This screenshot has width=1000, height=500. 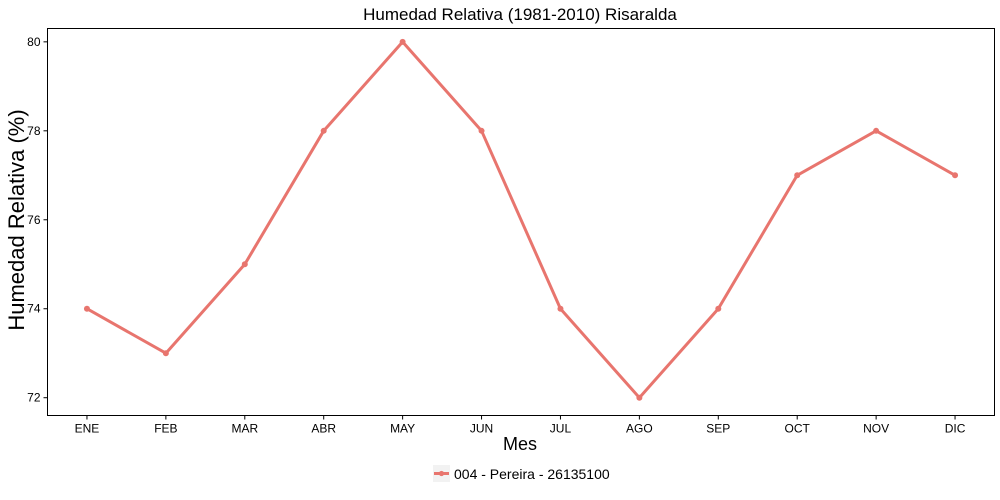 What do you see at coordinates (520, 425) in the screenshot?
I see `x-axis: ENE FEB MAR ABR MAY JUN JUL AGO SEP OCT NOV DIC` at bounding box center [520, 425].